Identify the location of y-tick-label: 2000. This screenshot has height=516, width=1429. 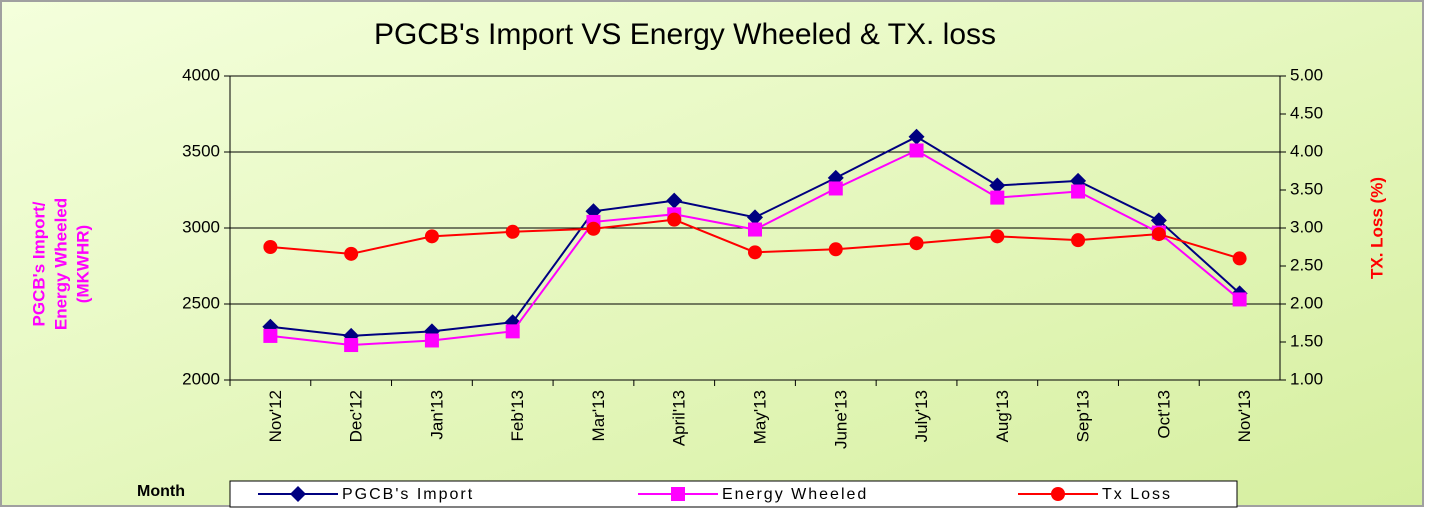
(201, 378).